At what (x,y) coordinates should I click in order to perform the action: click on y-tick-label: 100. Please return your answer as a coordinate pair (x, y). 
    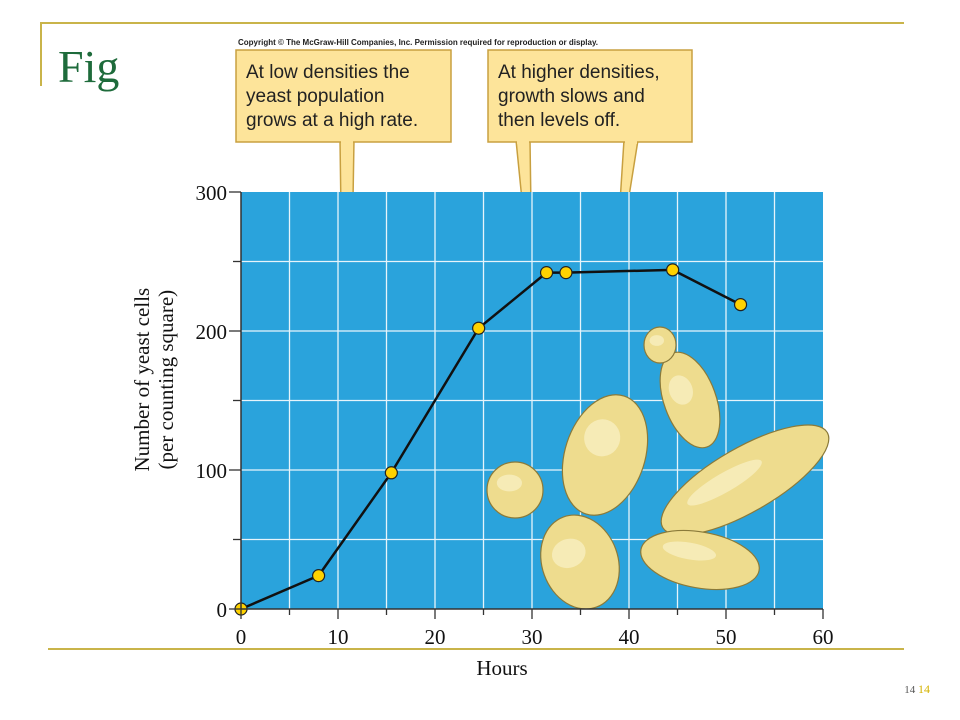
    Looking at the image, I should click on (212, 471).